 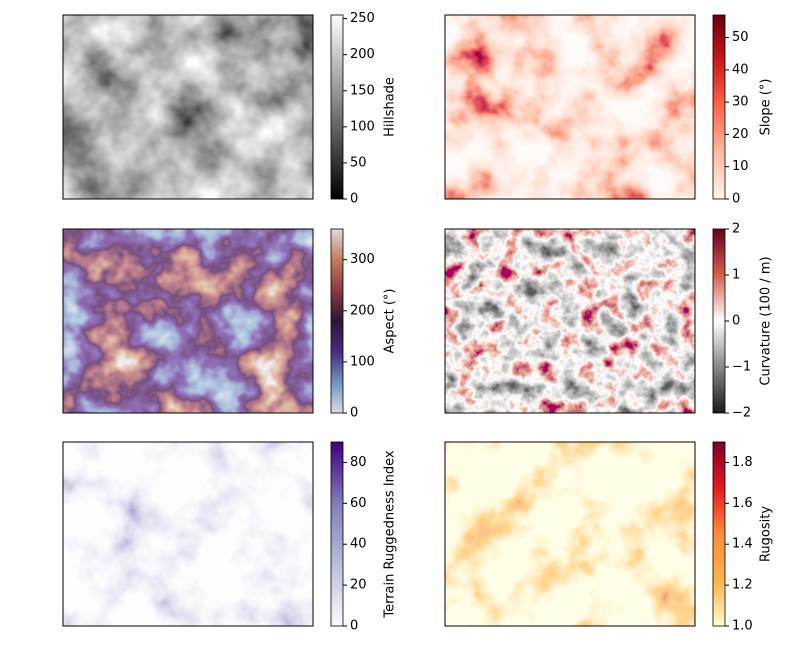 What do you see at coordinates (736, 275) in the screenshot?
I see `colorbar-tick-label: 1` at bounding box center [736, 275].